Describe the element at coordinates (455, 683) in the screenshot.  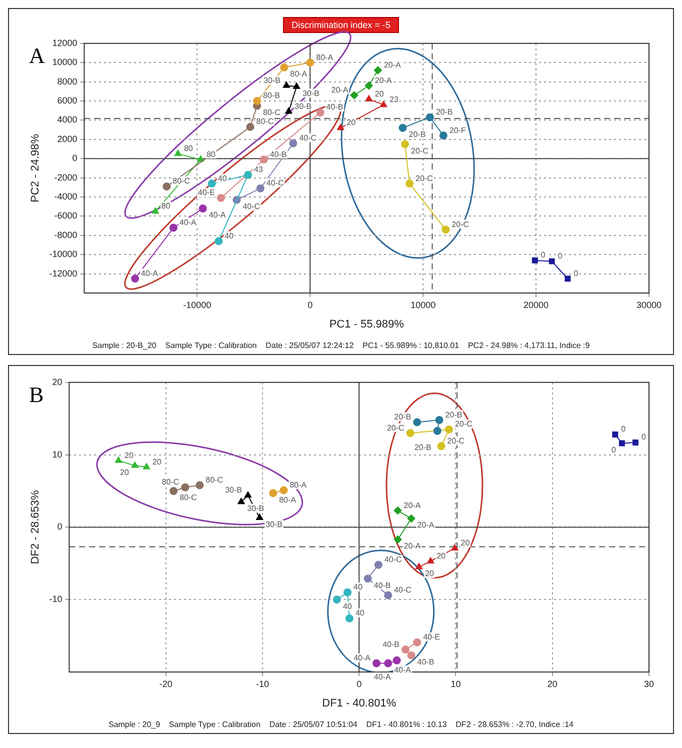
I see `x-tick-label: 10` at that location.